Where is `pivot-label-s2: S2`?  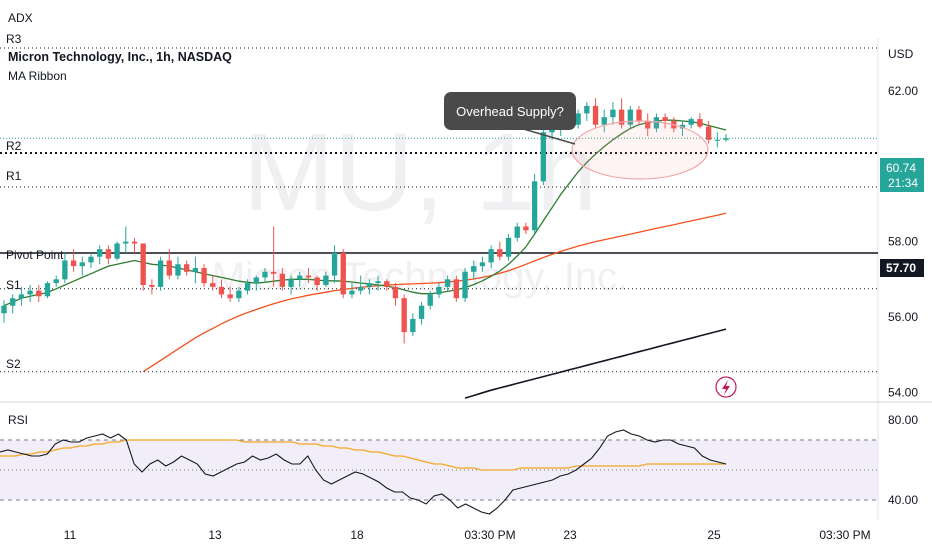
pivot-label-s2: S2 is located at coordinates (13, 364).